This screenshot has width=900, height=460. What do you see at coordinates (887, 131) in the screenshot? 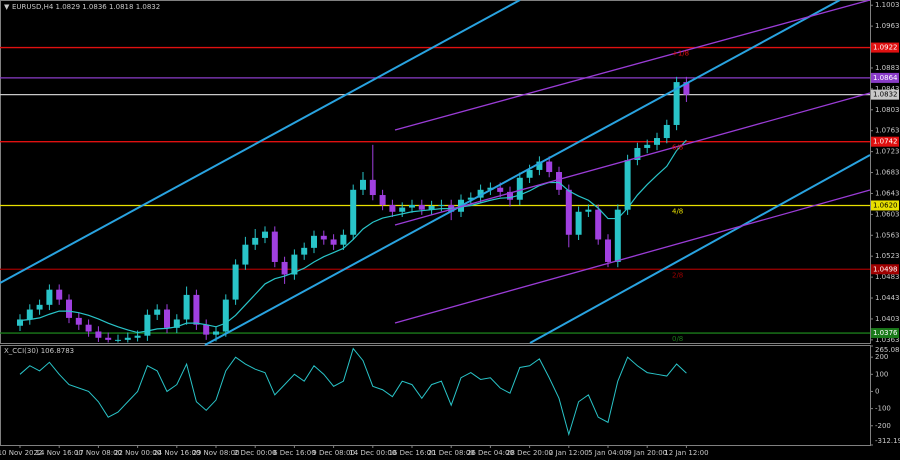
I see `y-tick-label: 1.0763` at bounding box center [887, 131].